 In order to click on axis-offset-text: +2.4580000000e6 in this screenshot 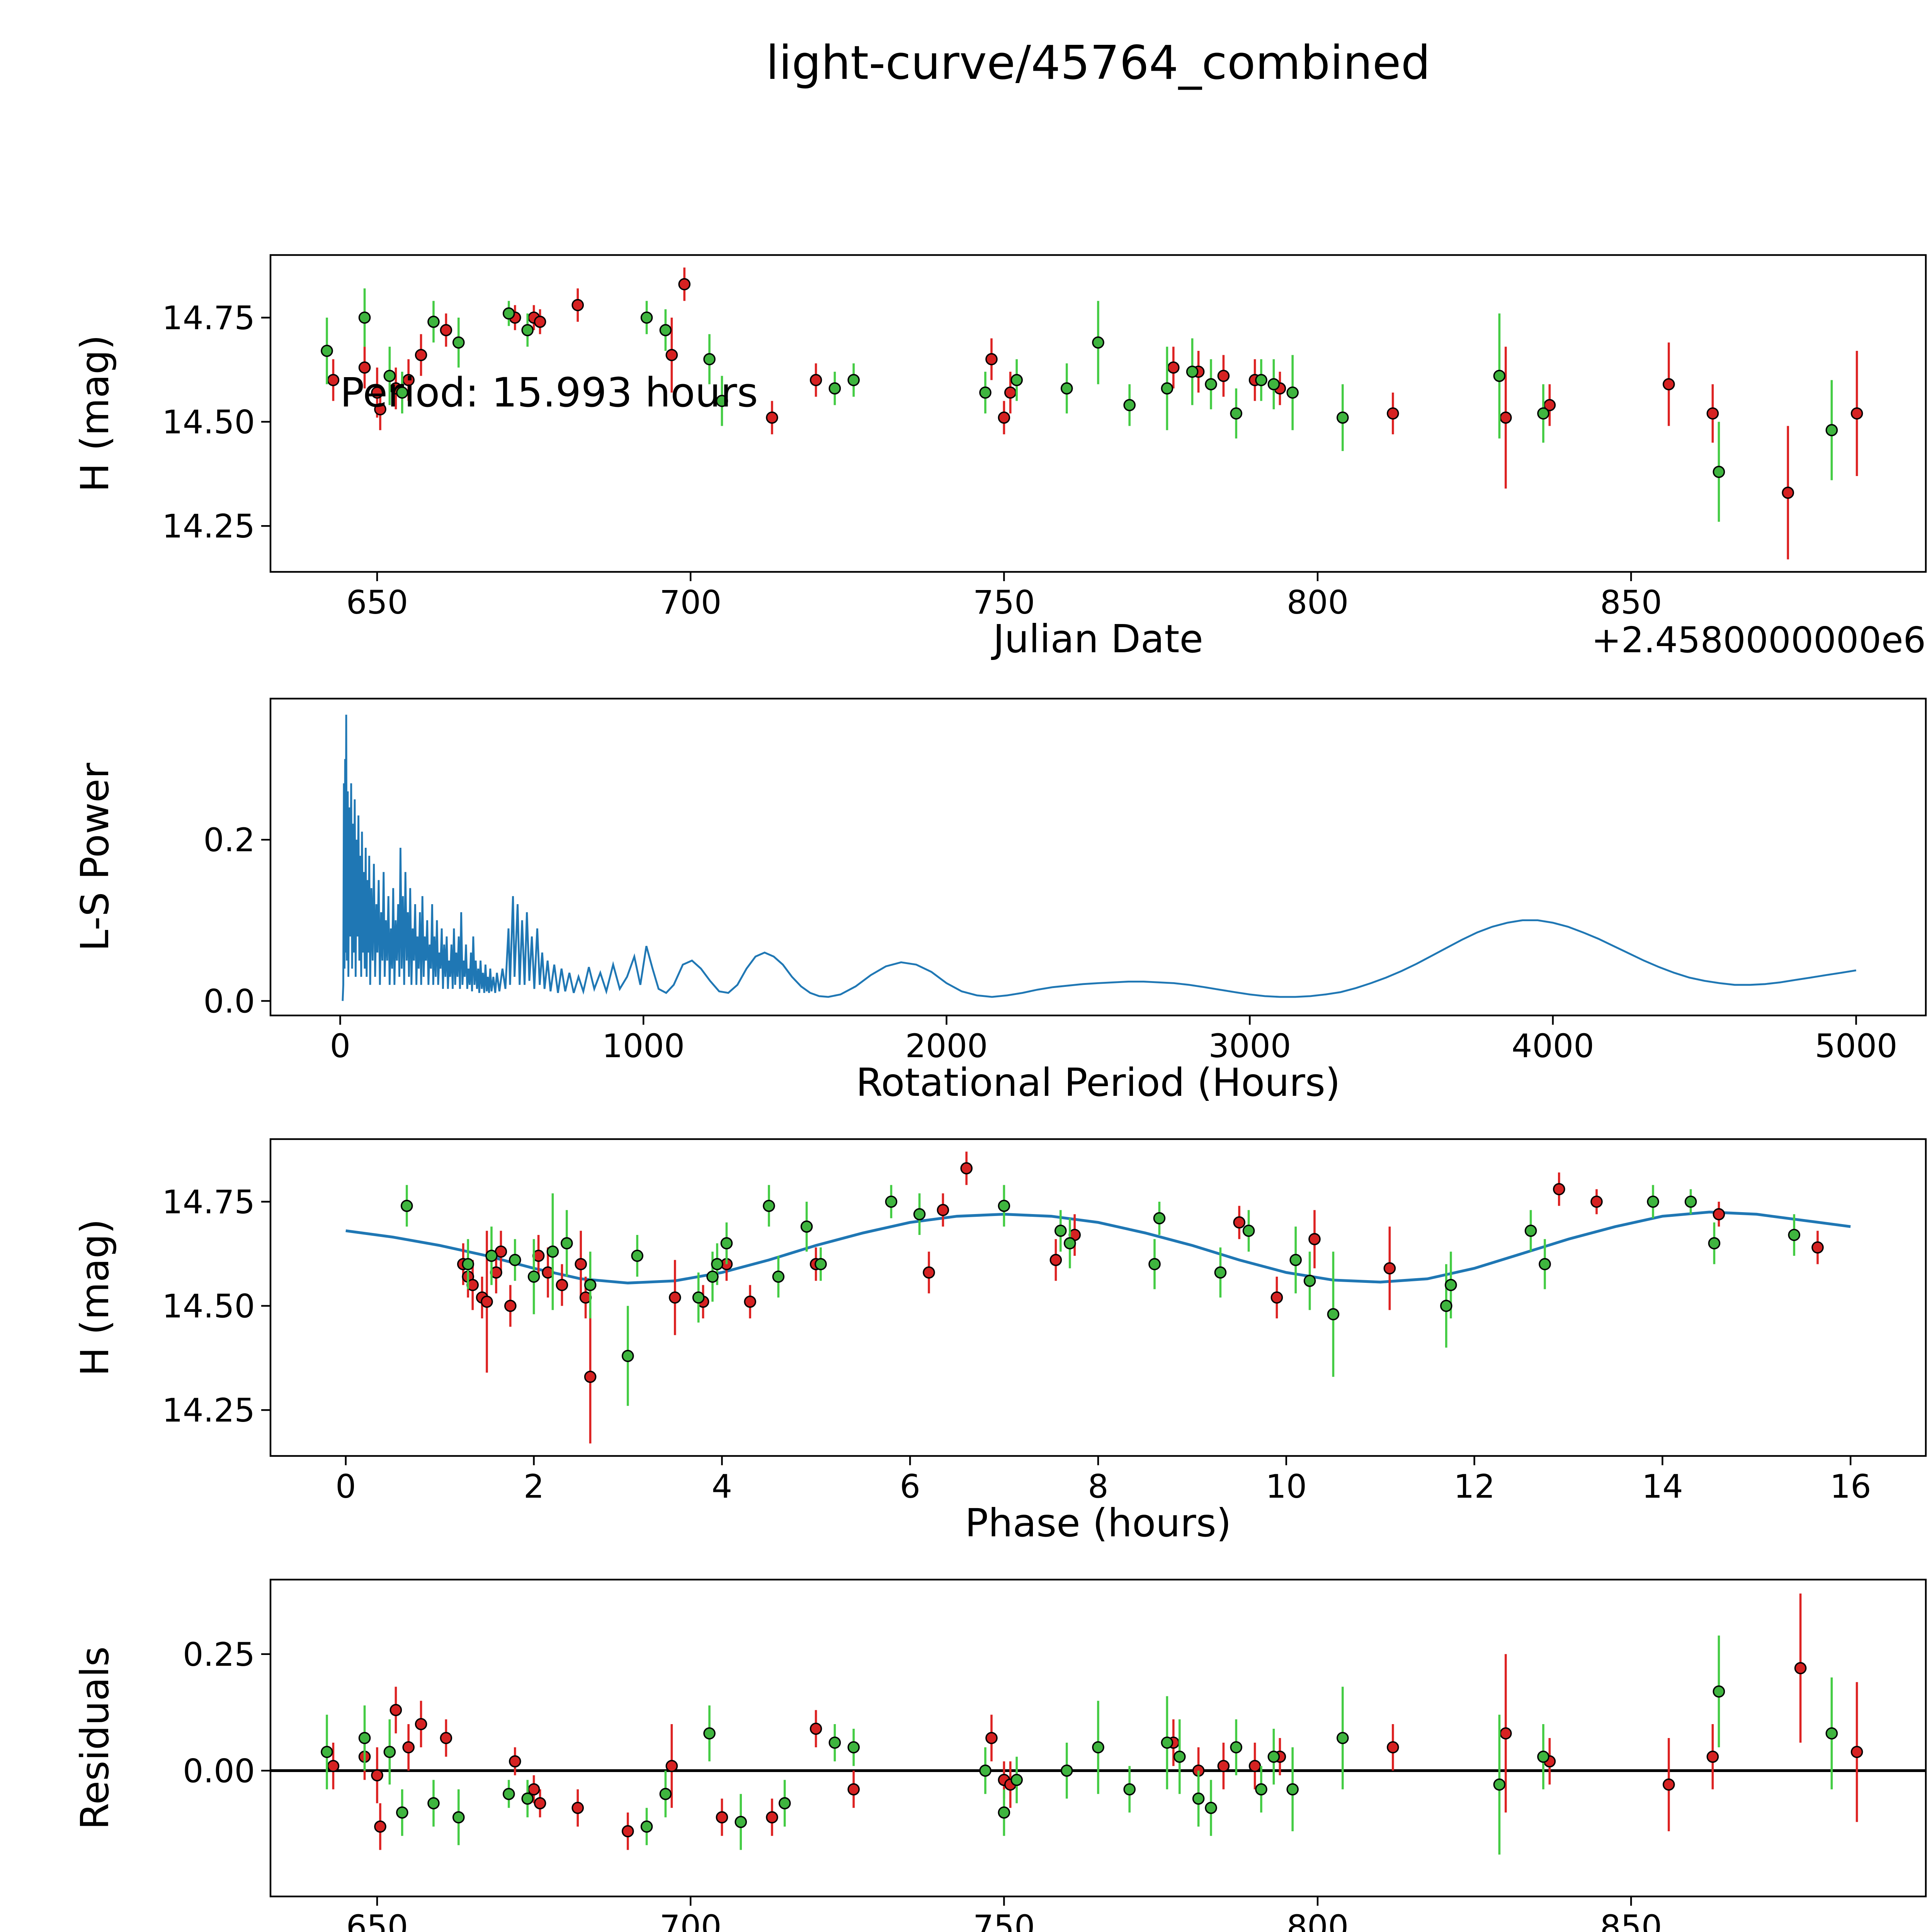, I will do `click(1759, 640)`.